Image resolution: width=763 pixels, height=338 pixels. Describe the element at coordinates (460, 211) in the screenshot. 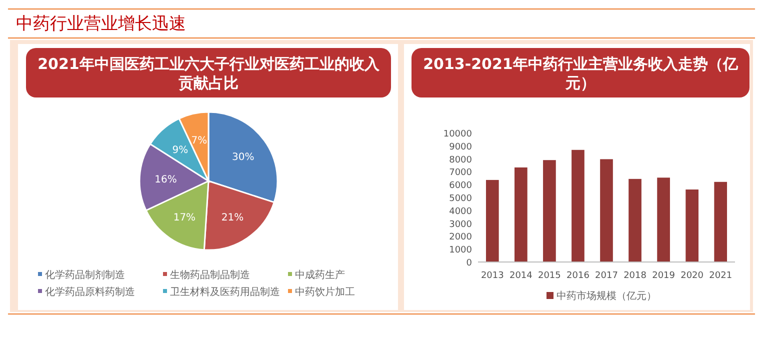

I see `y-tick-label: 4000` at that location.